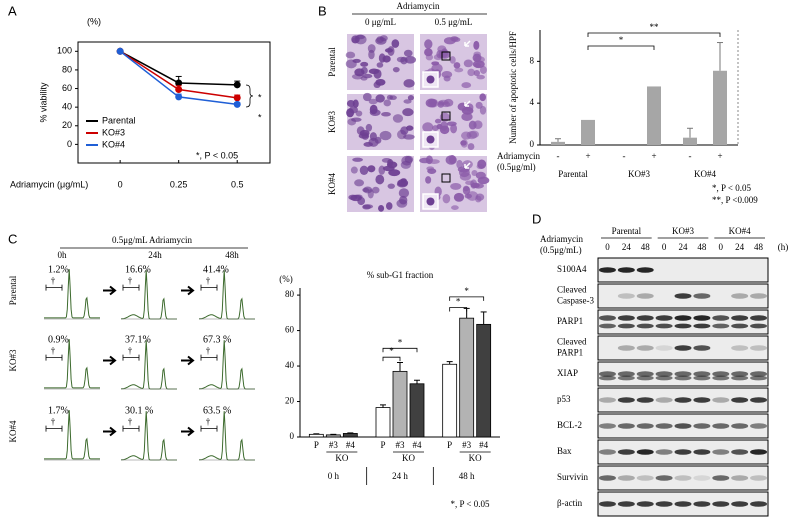  I want to click on group-label: KO#3, so click(683, 231).